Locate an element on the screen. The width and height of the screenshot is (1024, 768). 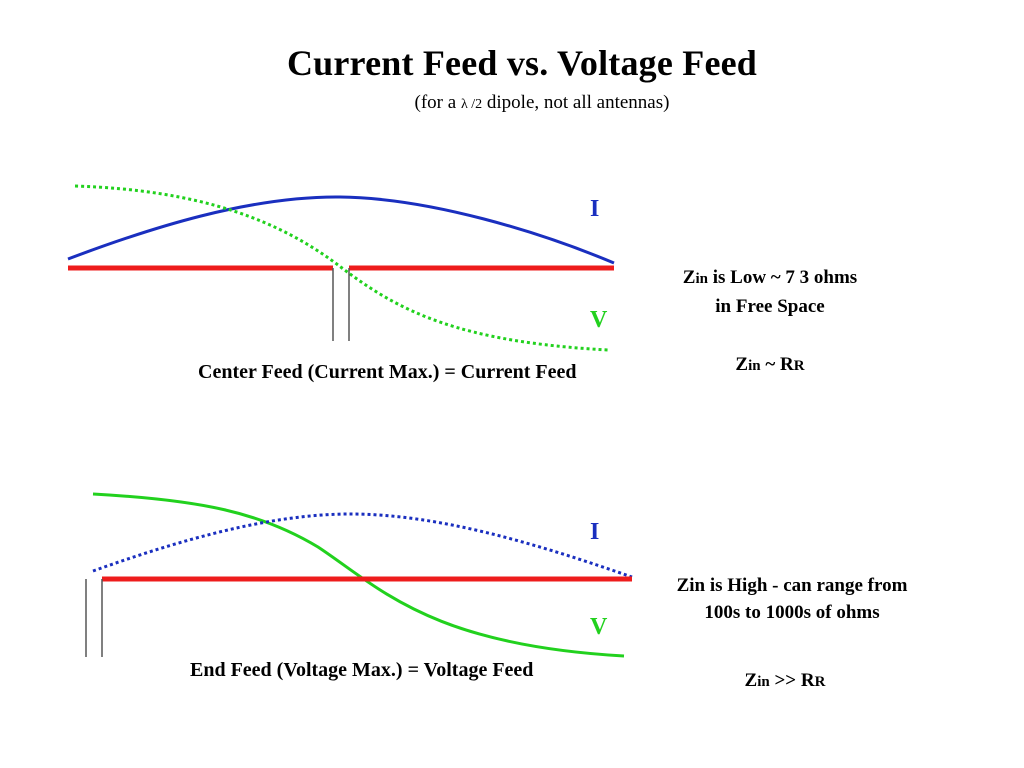
end-voltage-label: V is located at coordinates (599, 627).